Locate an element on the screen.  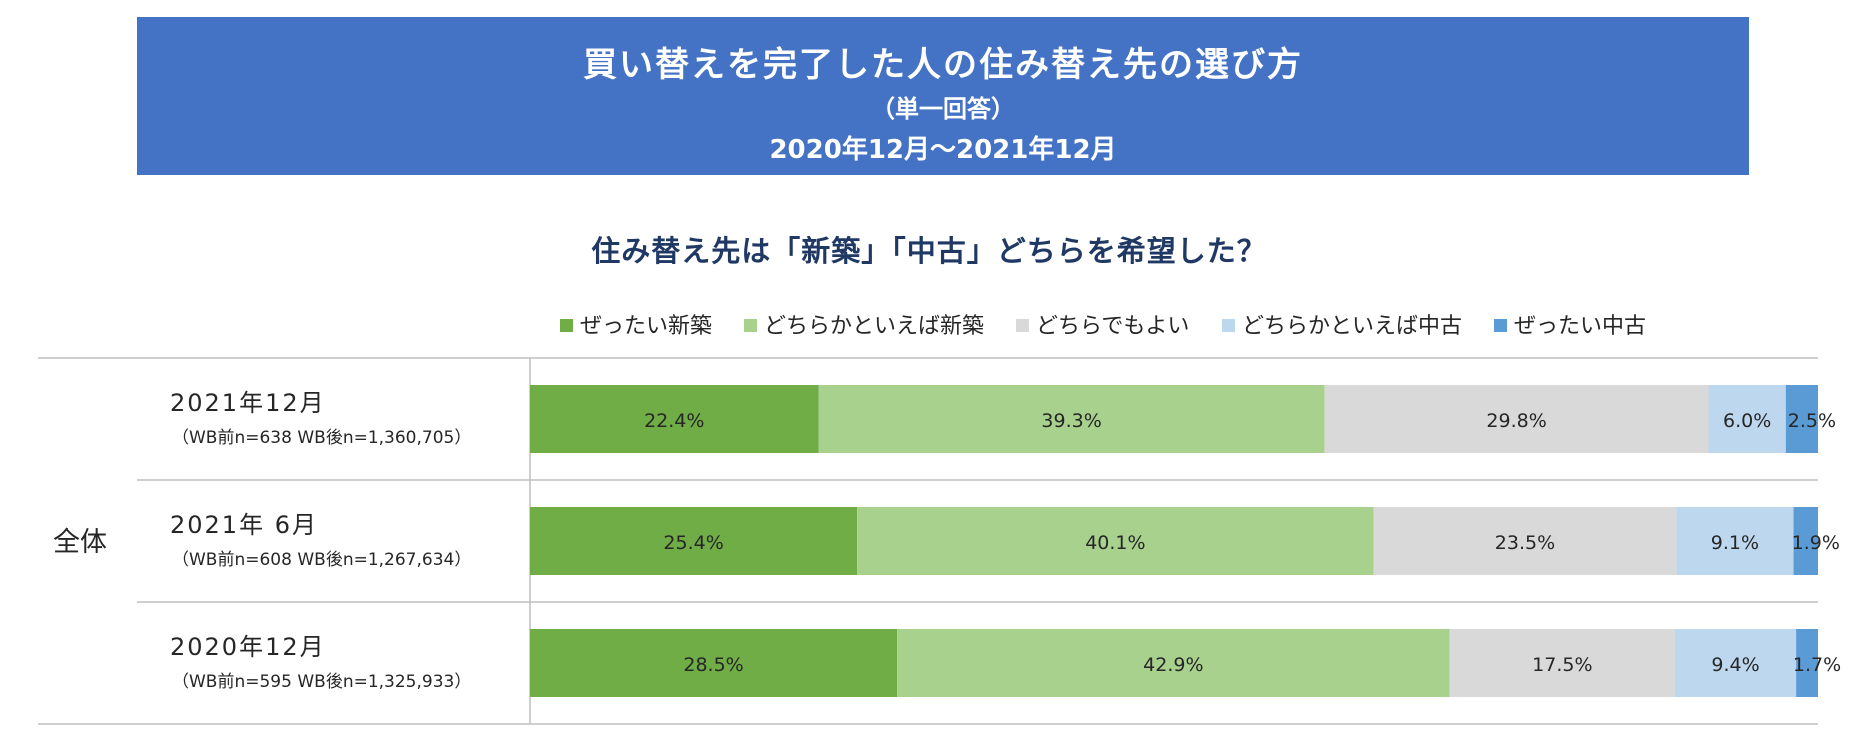
data-label: 28.5% is located at coordinates (713, 665).